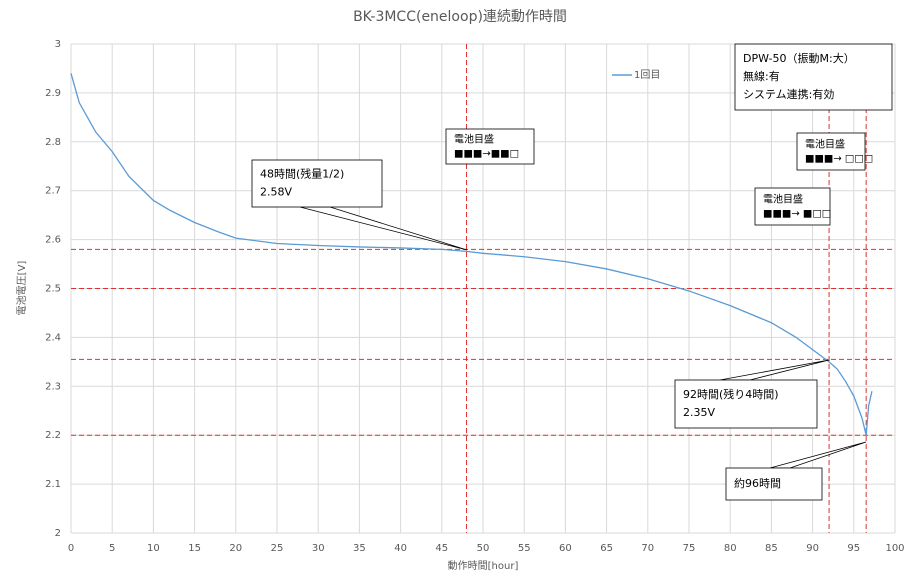  What do you see at coordinates (761, 76) in the screenshot?
I see `callout-text: 無線:有` at bounding box center [761, 76].